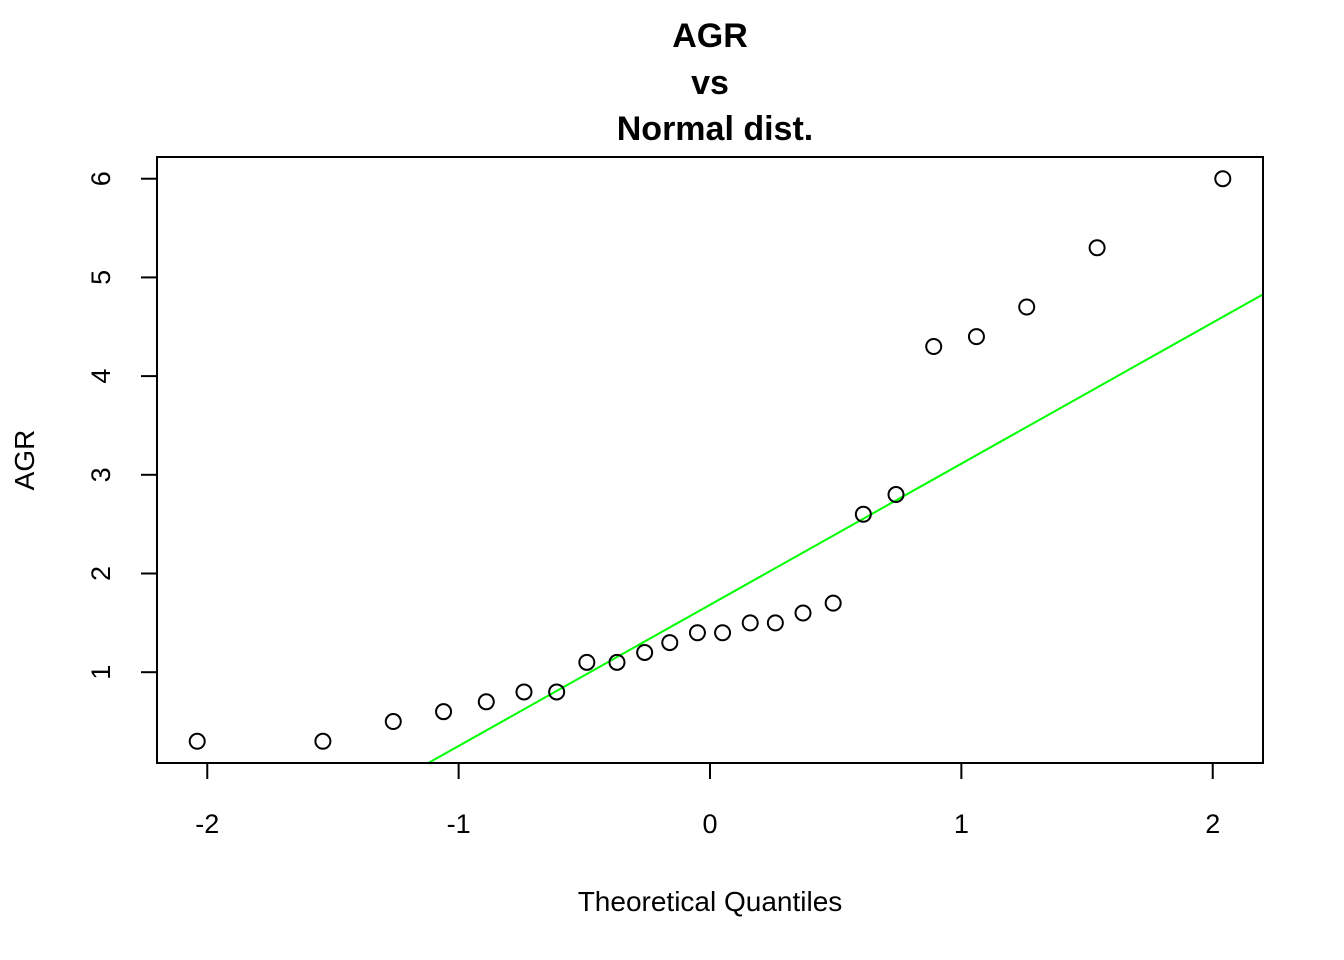 This screenshot has height=960, width=1344. What do you see at coordinates (101, 277) in the screenshot?
I see `y-tick-label: 5` at bounding box center [101, 277].